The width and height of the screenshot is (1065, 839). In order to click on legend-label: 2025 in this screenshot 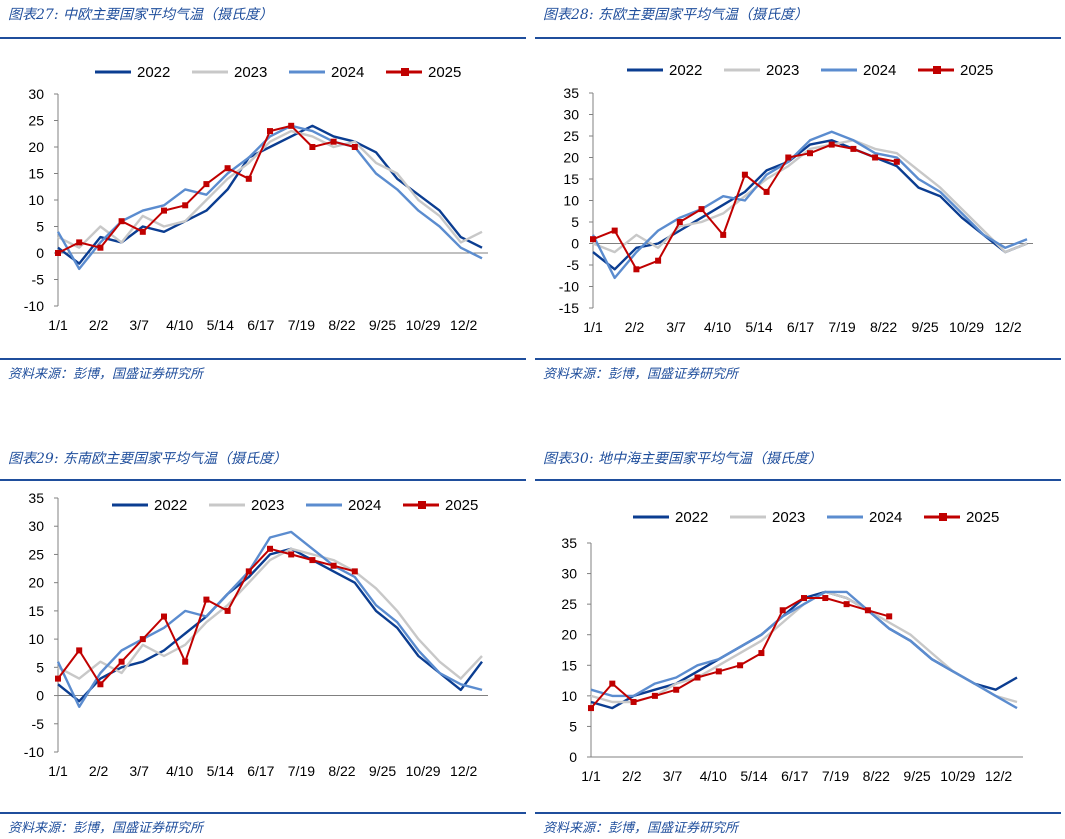, I will do `click(444, 72)`.